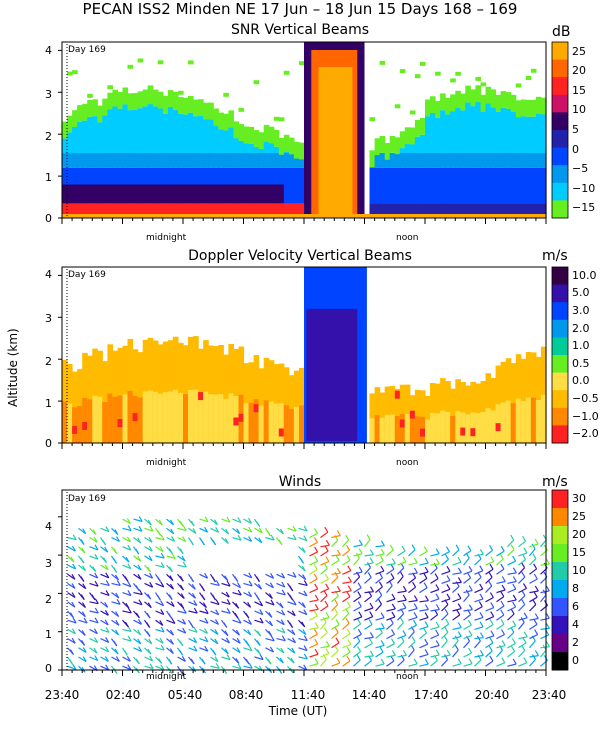 Image resolution: width=600 pixels, height=750 pixels. What do you see at coordinates (298, 711) in the screenshot?
I see `x-axis-label: Time (UT)` at bounding box center [298, 711].